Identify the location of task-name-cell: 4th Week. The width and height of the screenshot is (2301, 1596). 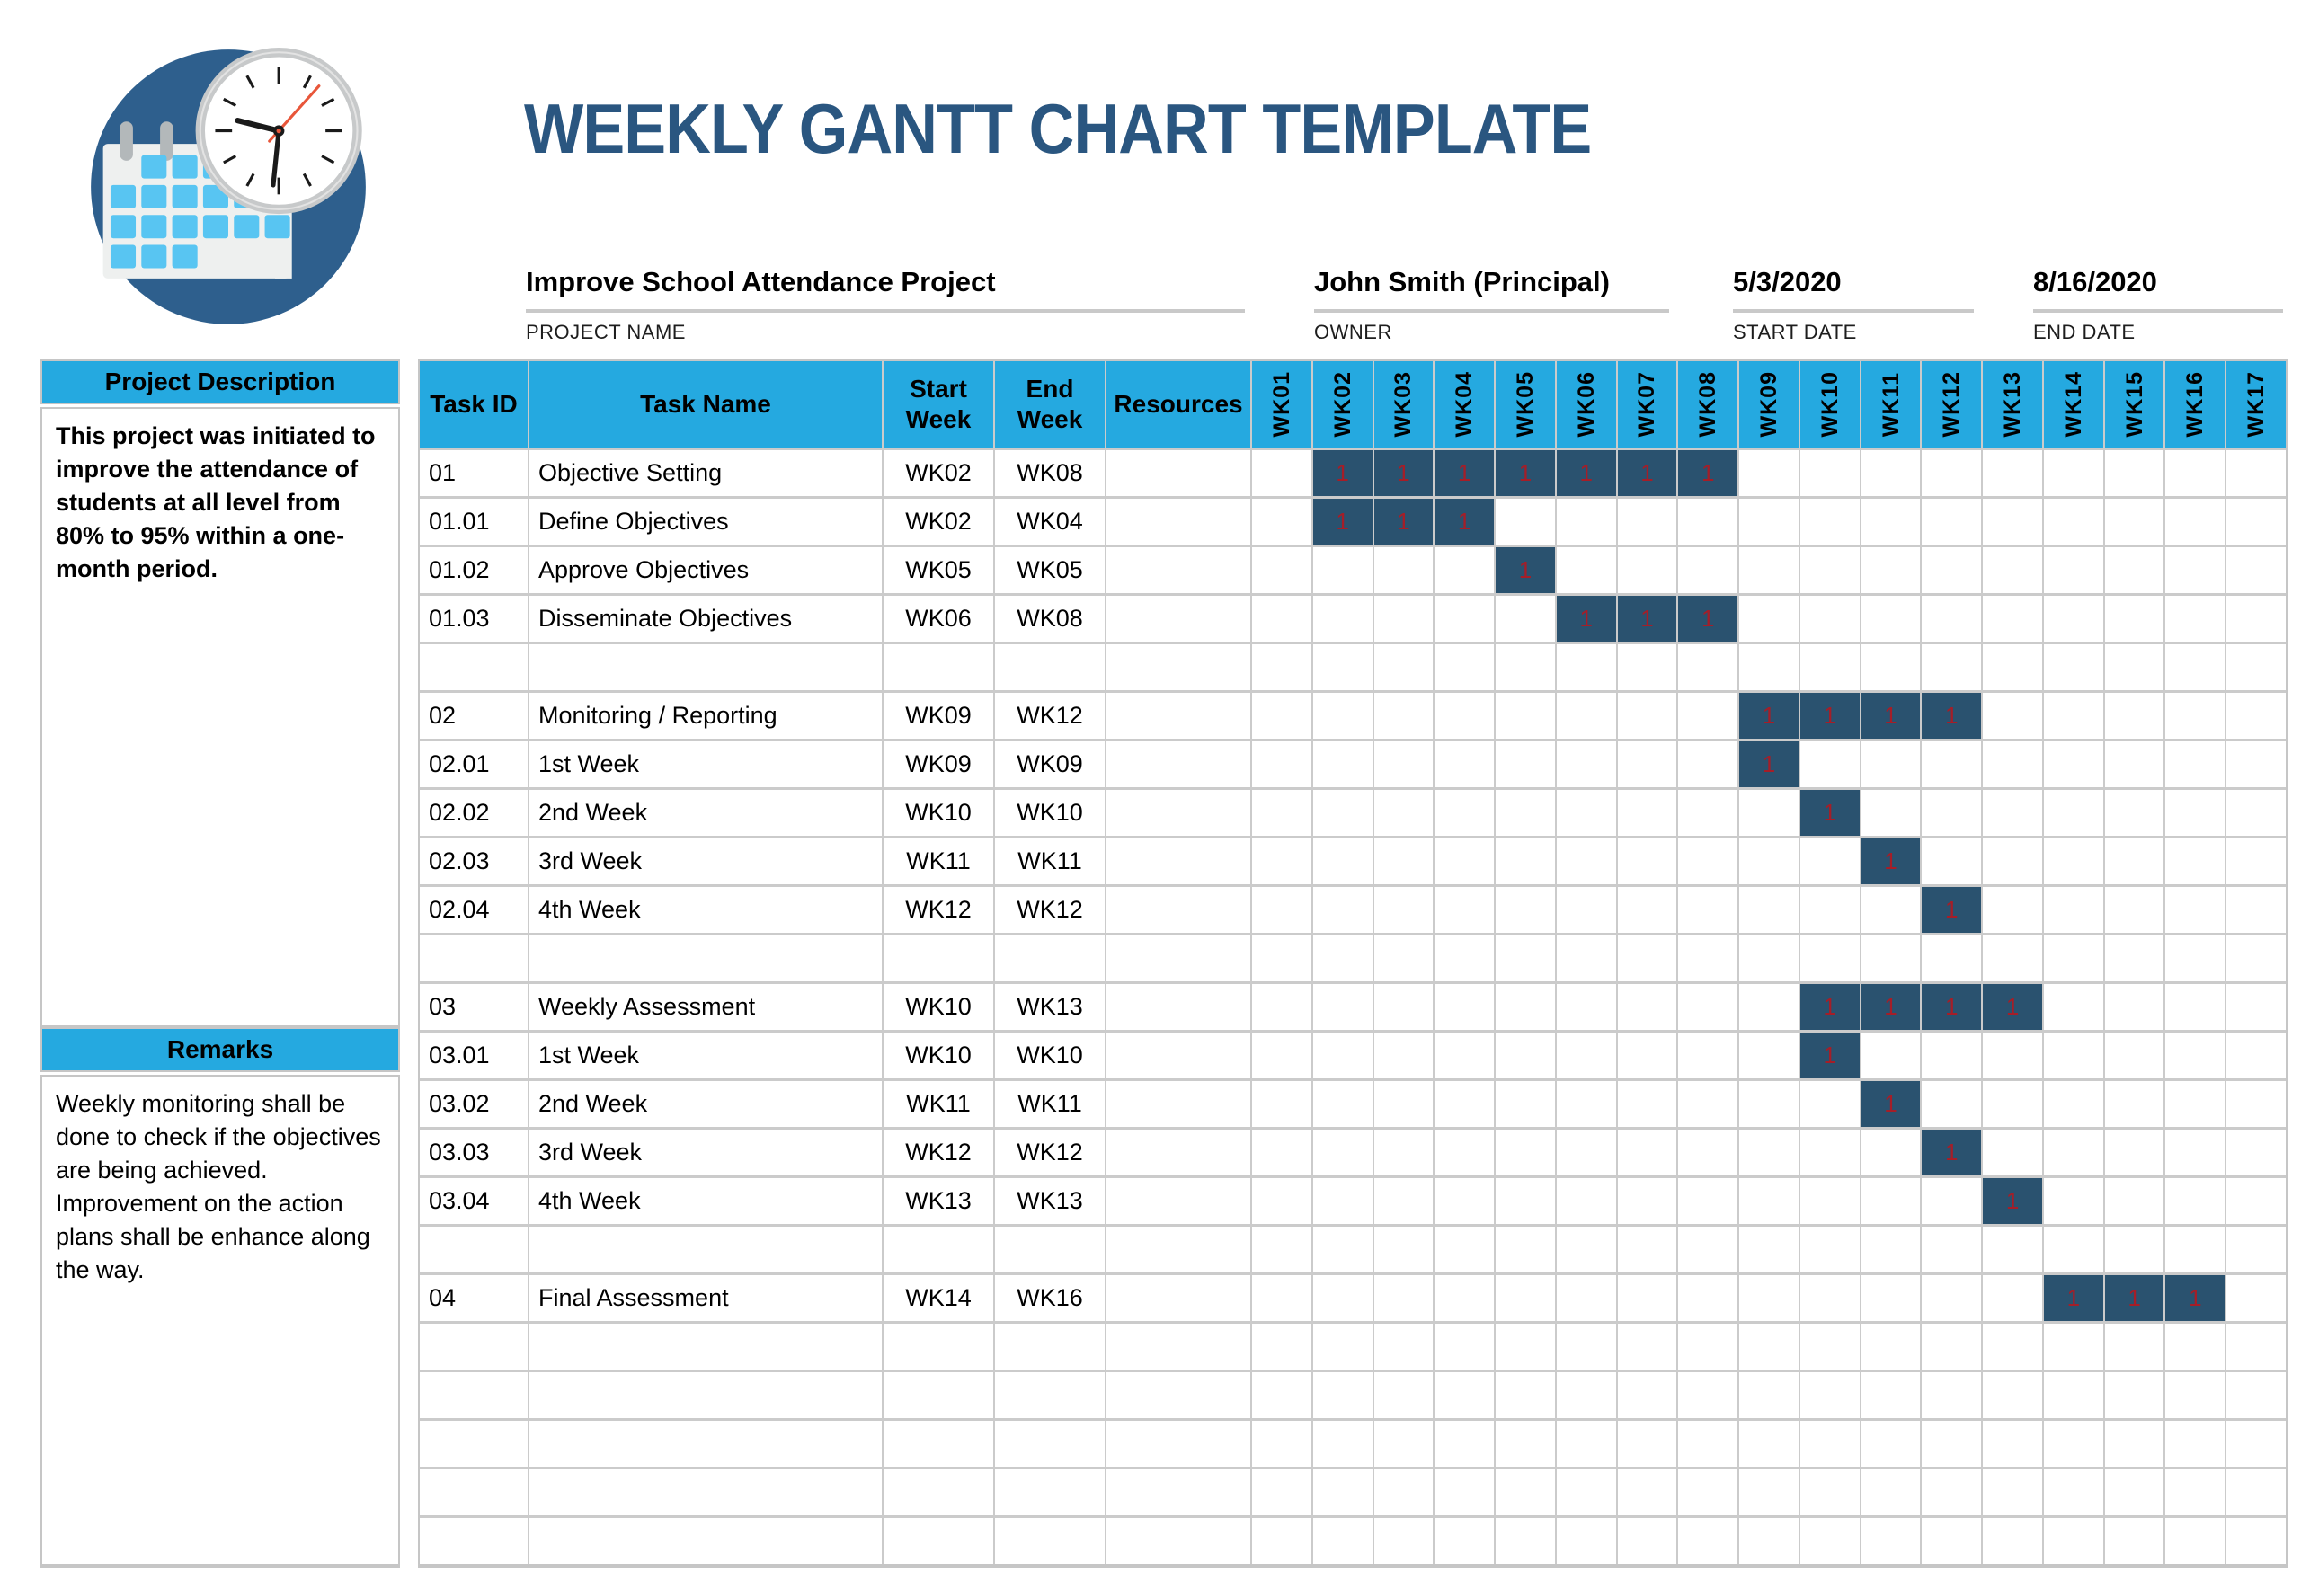
(705, 910).